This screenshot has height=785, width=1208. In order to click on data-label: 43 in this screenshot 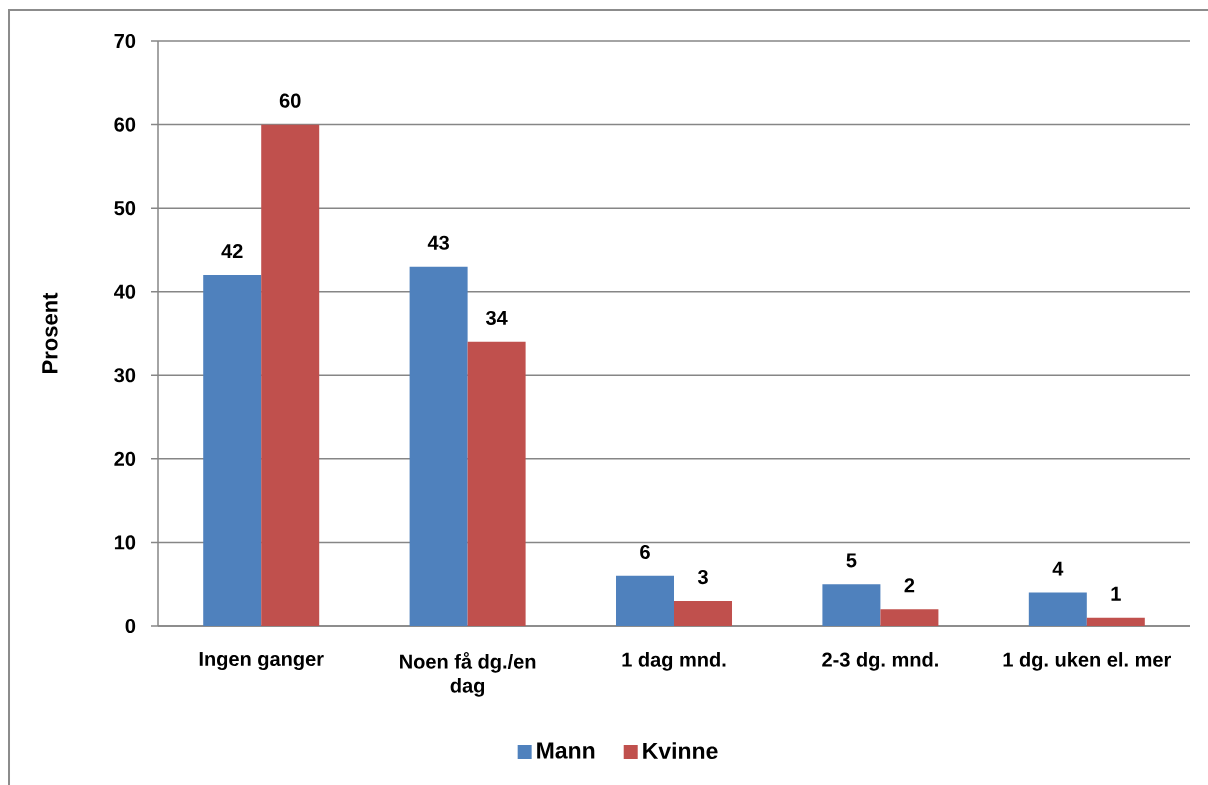, I will do `click(438, 242)`.